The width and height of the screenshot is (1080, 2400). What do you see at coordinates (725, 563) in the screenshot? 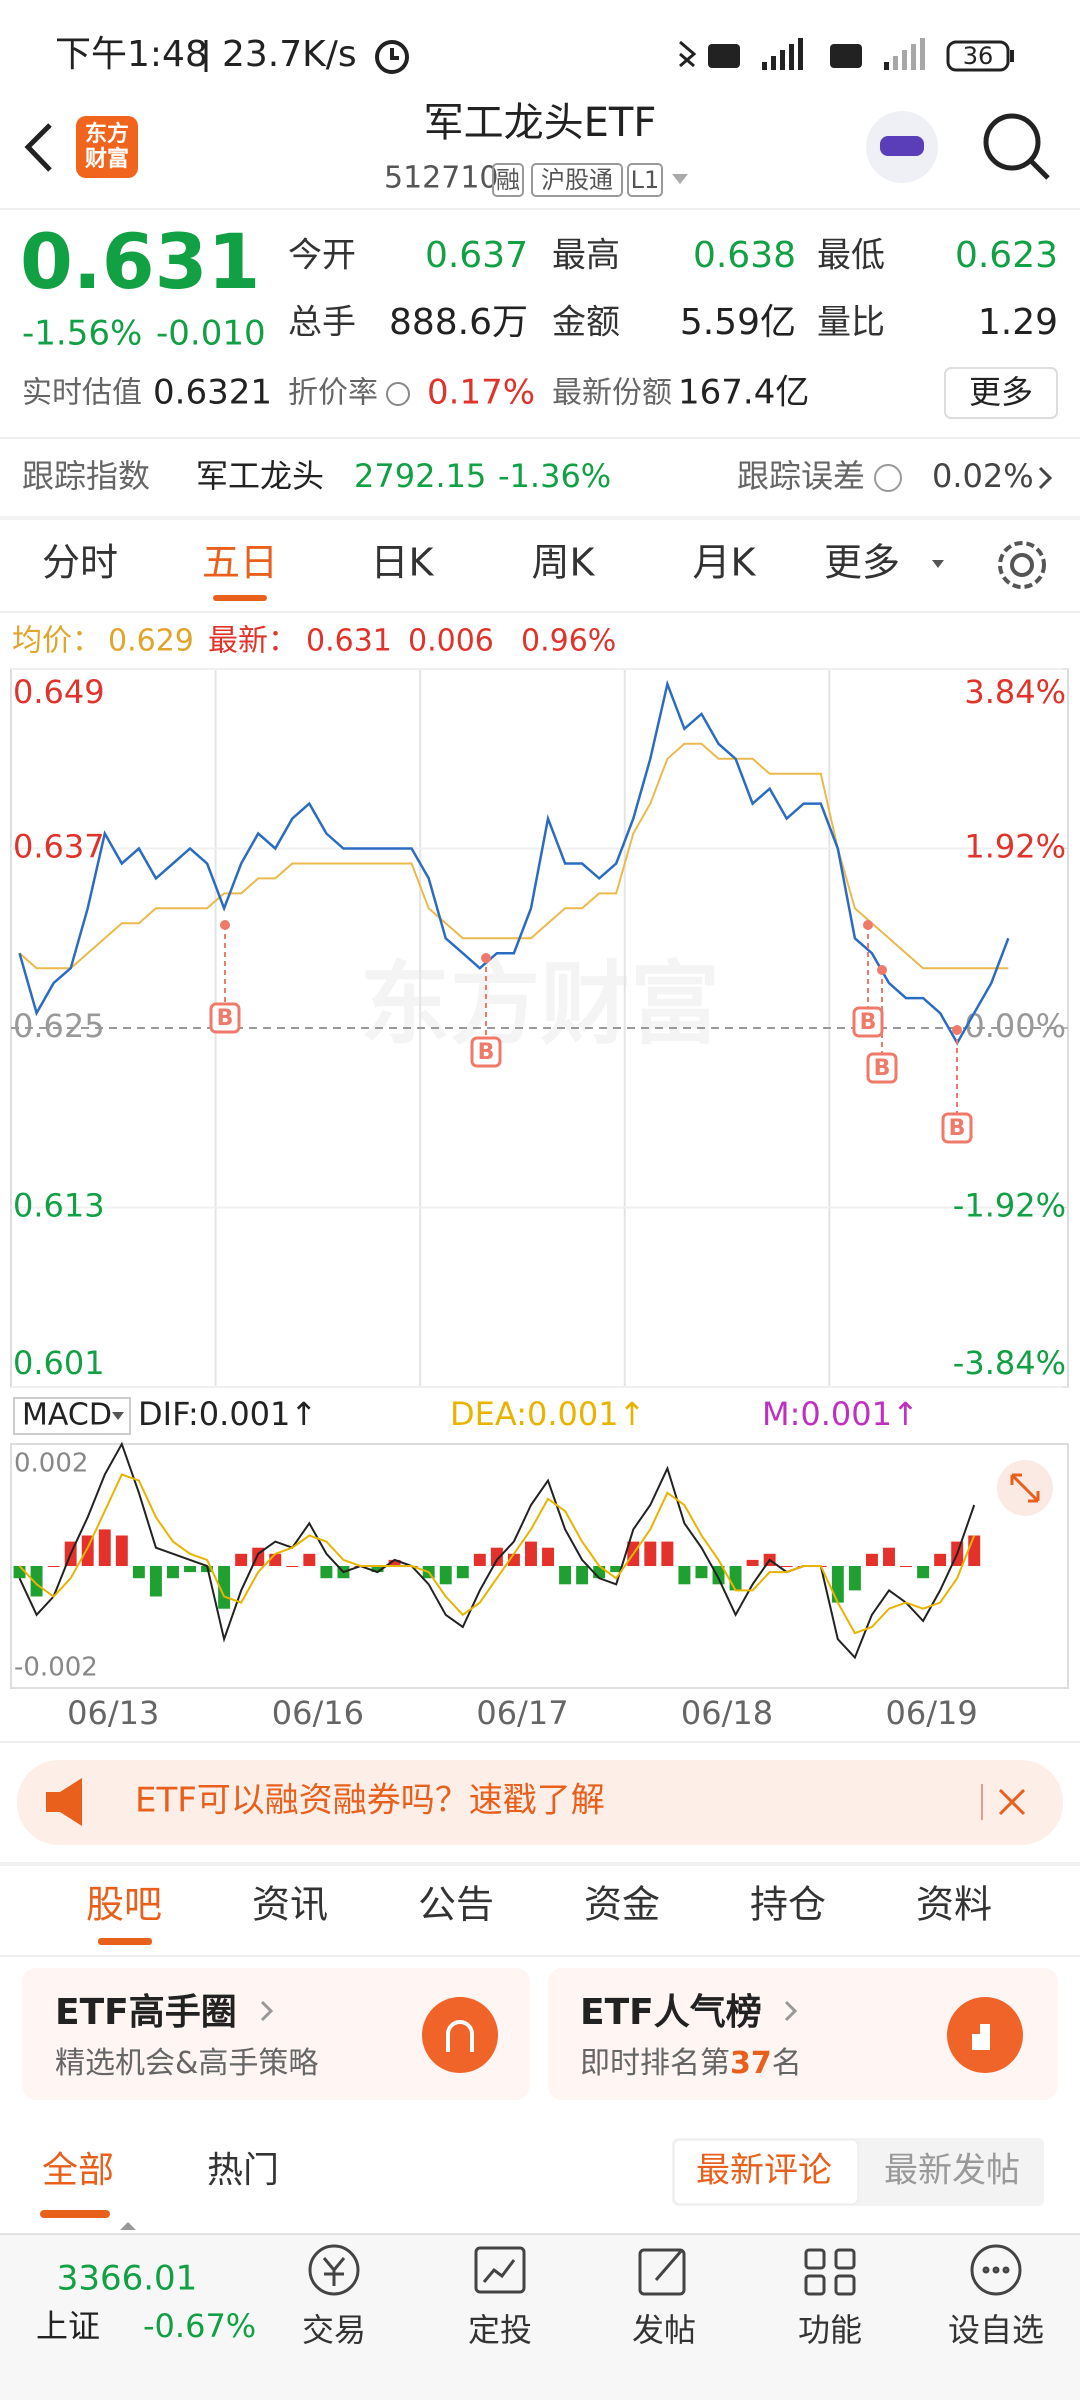
I see `chart-tab: 月K` at bounding box center [725, 563].